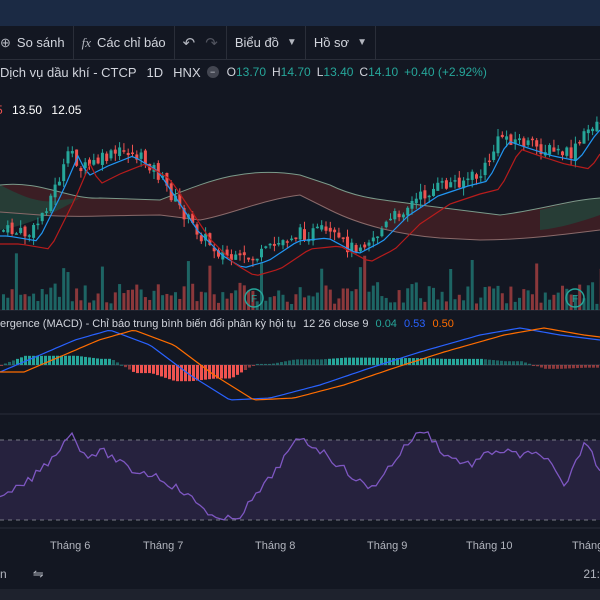 The height and width of the screenshot is (600, 600). Describe the element at coordinates (250, 72) in the screenshot. I see `open-value: 13.70` at that location.